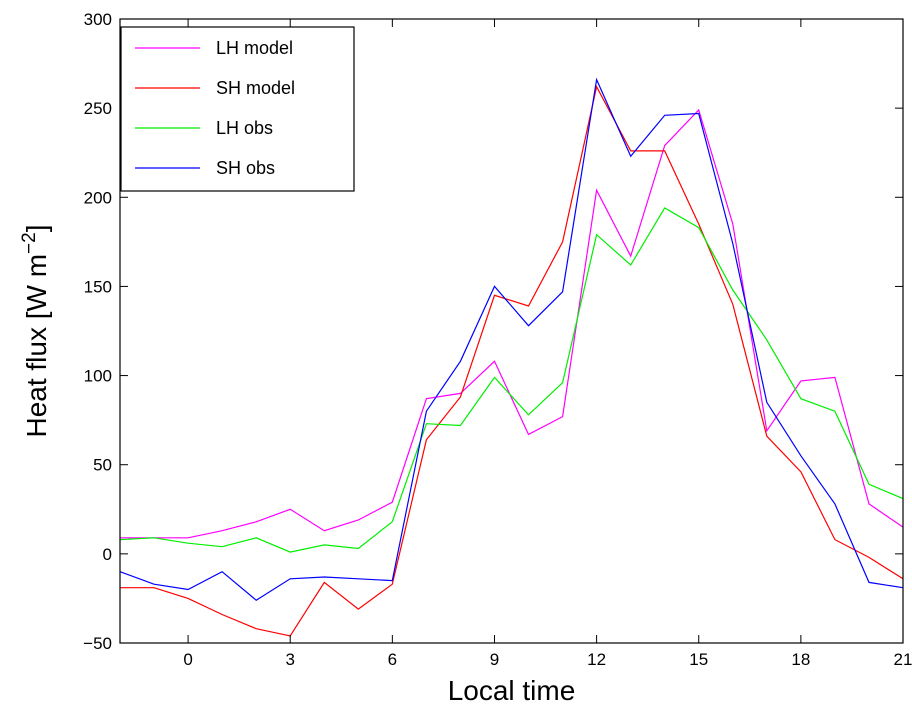 This screenshot has height=706, width=912. What do you see at coordinates (36, 228) in the screenshot?
I see `y-axis-label-end: ]` at bounding box center [36, 228].